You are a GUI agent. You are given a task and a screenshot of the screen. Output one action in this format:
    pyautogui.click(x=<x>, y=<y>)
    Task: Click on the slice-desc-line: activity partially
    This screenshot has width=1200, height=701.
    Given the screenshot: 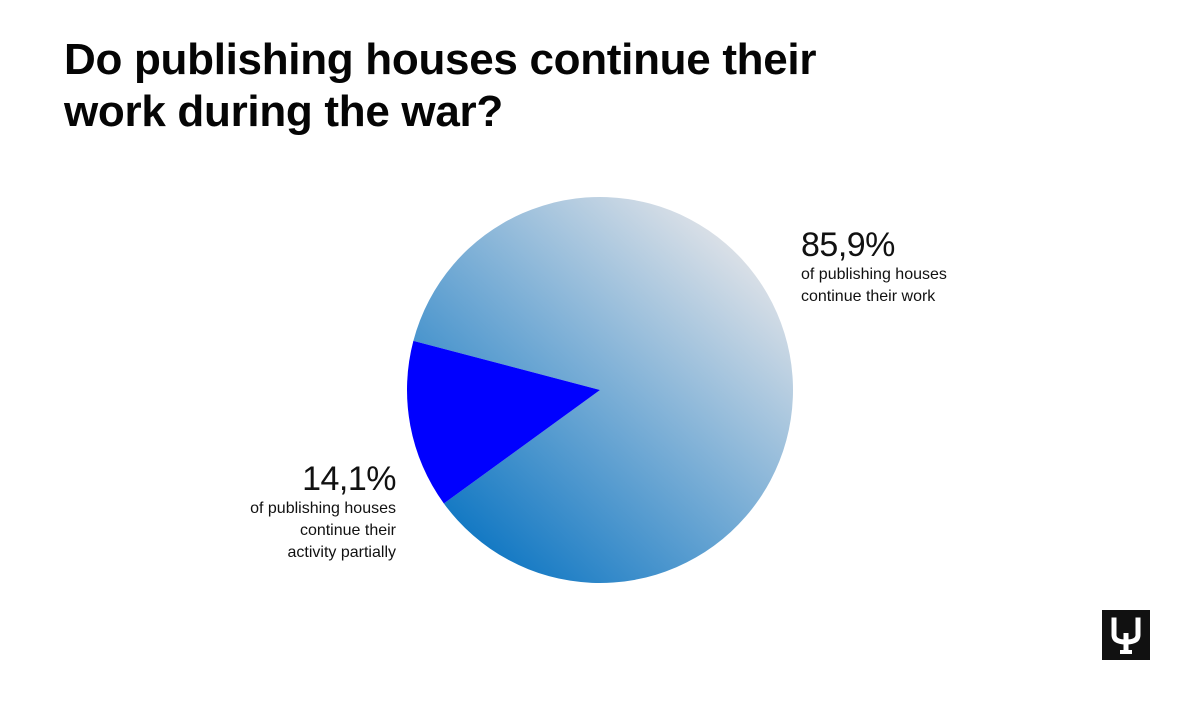 What is the action you would take?
    pyautogui.click(x=341, y=552)
    